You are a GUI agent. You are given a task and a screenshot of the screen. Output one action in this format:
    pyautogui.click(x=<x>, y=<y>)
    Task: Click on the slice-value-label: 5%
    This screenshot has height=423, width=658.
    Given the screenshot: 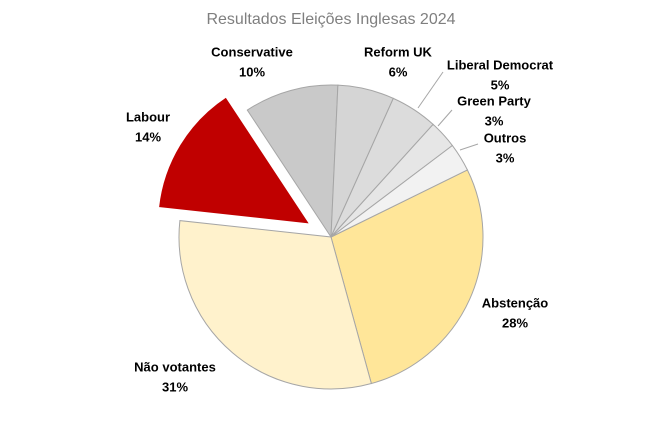 What is the action you would take?
    pyautogui.click(x=500, y=84)
    